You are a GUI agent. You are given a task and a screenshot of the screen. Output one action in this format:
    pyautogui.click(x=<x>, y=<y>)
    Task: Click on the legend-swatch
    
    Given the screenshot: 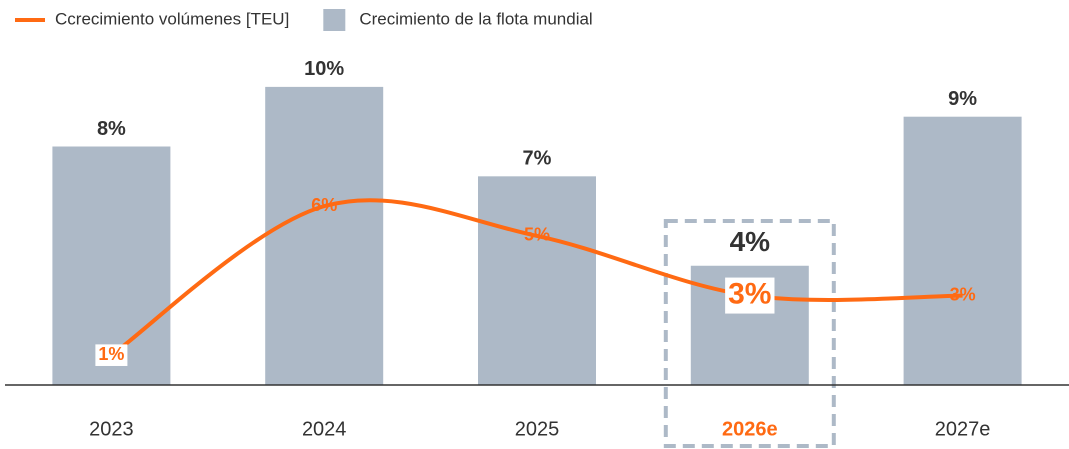 What is the action you would take?
    pyautogui.click(x=334, y=20)
    